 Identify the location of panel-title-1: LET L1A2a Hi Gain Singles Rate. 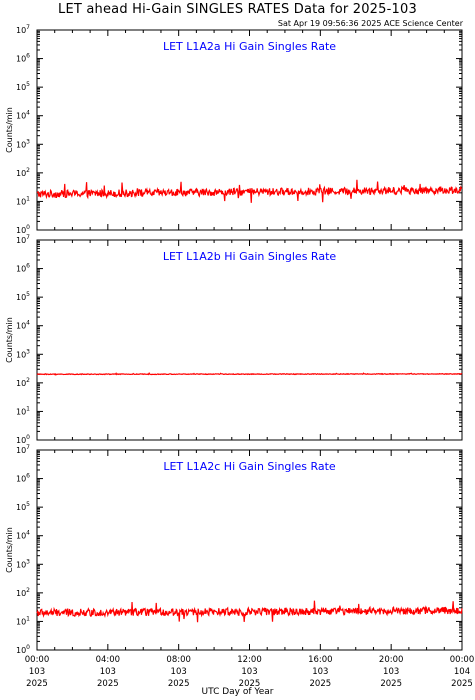
(249, 46).